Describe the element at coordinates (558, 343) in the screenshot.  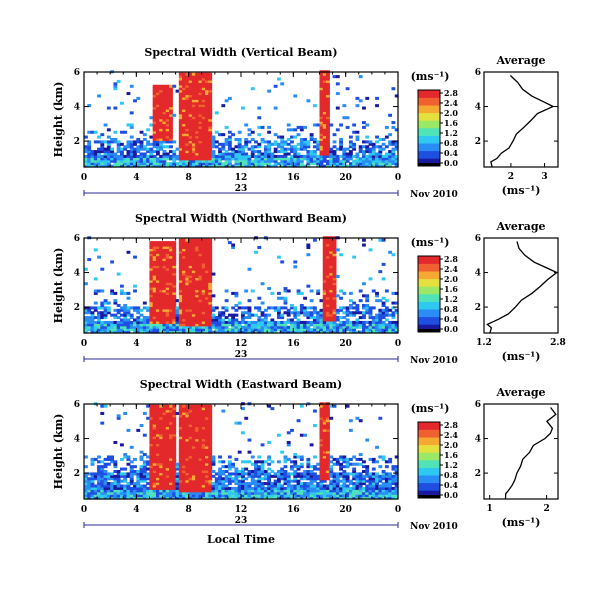
I see `average-x-tick-label: 2.8` at that location.